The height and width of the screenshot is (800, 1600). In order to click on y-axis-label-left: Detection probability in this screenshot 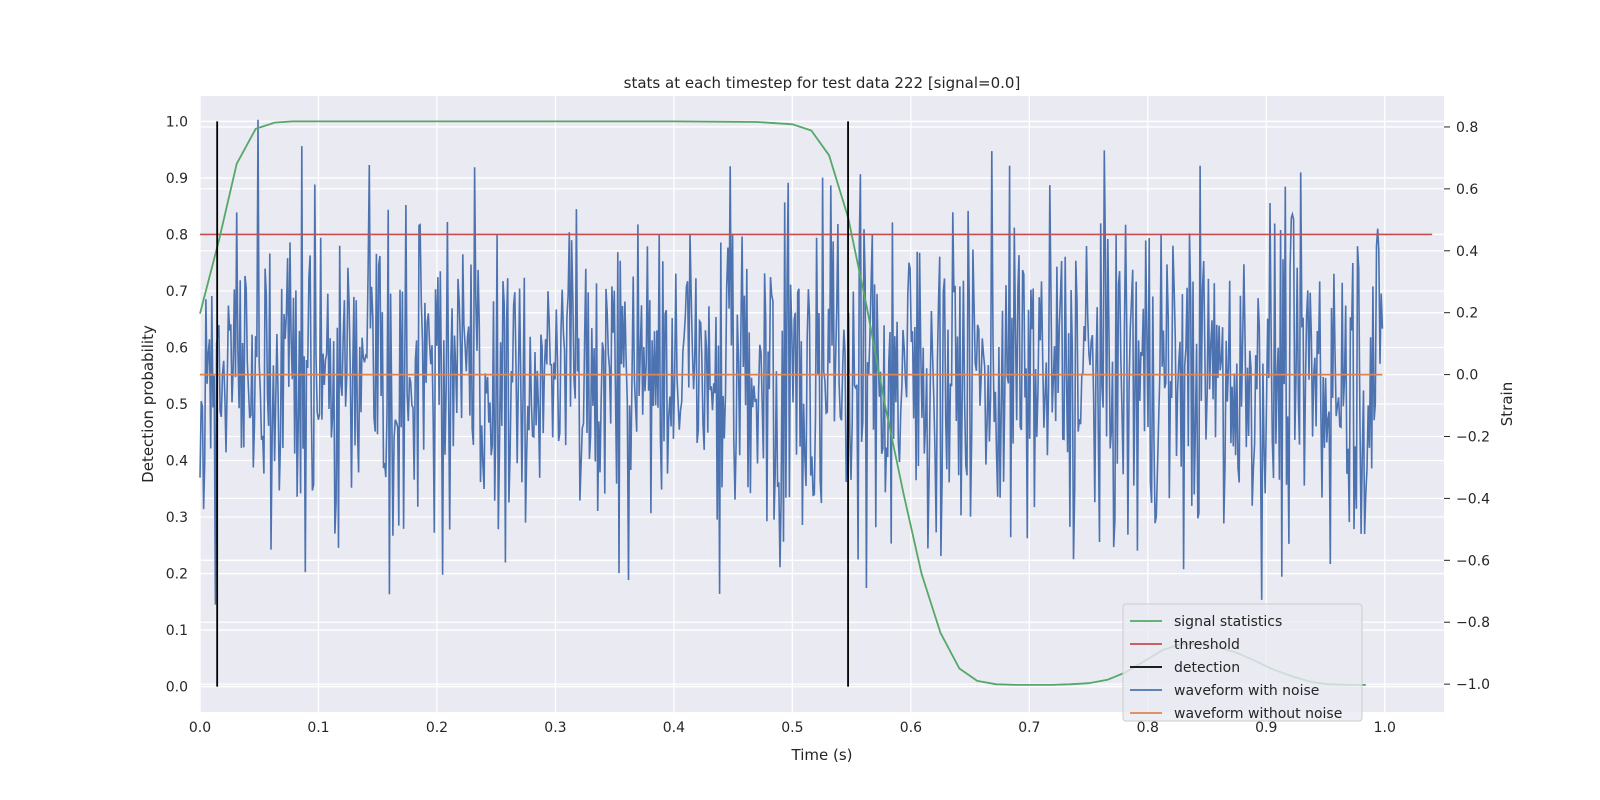, I will do `click(148, 404)`.